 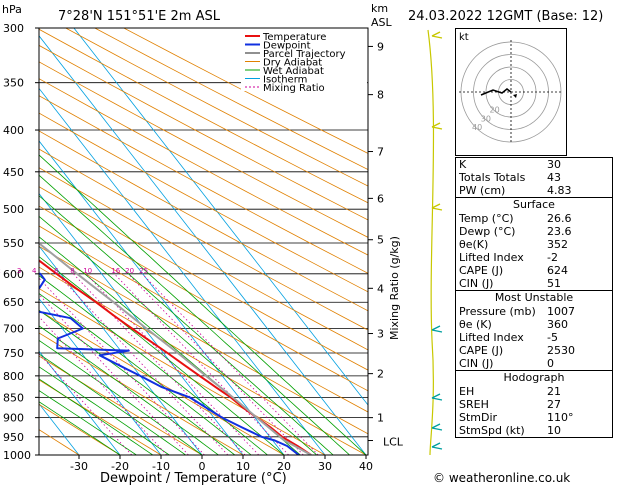 What do you see at coordinates (13, 329) in the screenshot?
I see `pressure-tick-label: 700` at bounding box center [13, 329].